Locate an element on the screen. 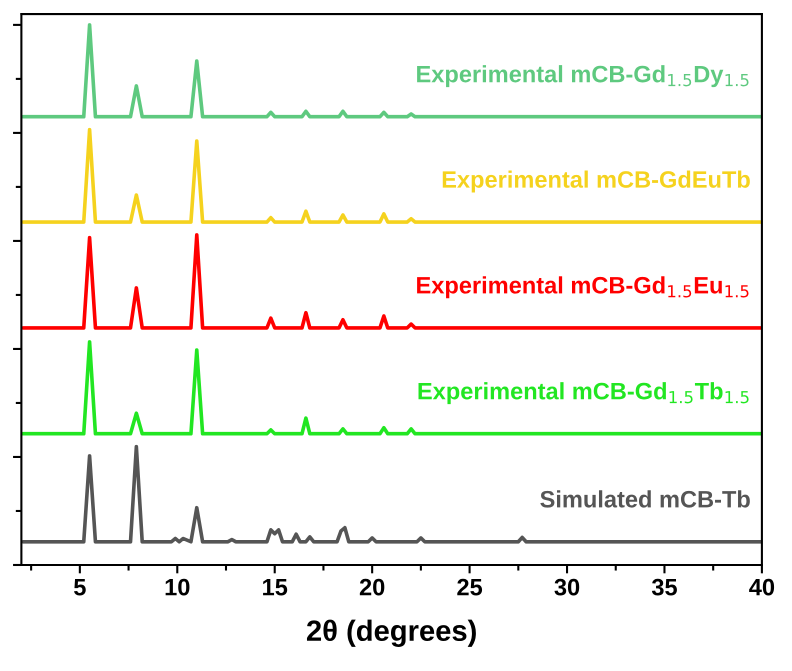  series-label: Experimental mCB-Gd$_{1.5}$Eu$_{1.5}$ is located at coordinates (583, 287).